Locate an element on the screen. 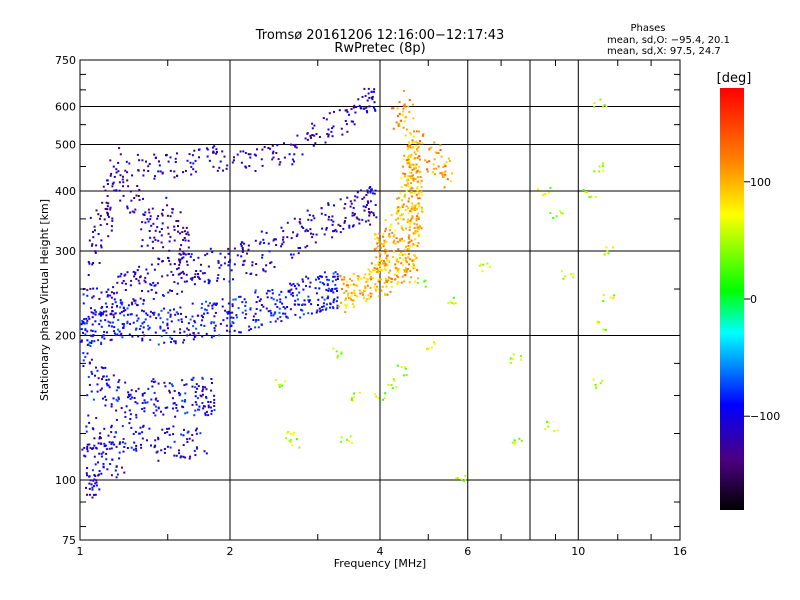  y-axis-label: Stationary phase Virtual Height [km] is located at coordinates (44, 300).